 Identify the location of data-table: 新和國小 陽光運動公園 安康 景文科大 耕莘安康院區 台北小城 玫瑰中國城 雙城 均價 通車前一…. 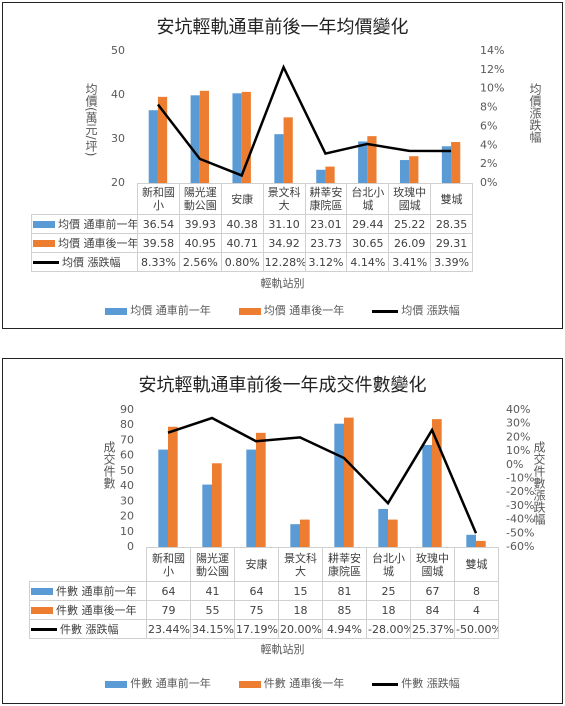
(252, 227).